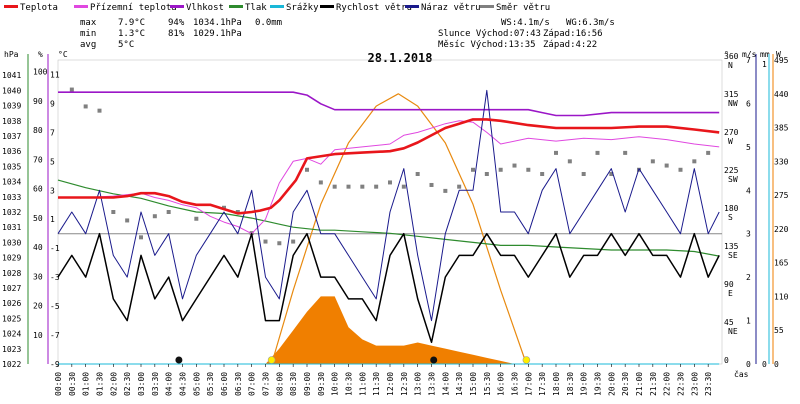 Image resolution: width=800 pixels, height=404 pixels. Describe the element at coordinates (731, 208) in the screenshot. I see `axis-dir-tick: 180` at that location.